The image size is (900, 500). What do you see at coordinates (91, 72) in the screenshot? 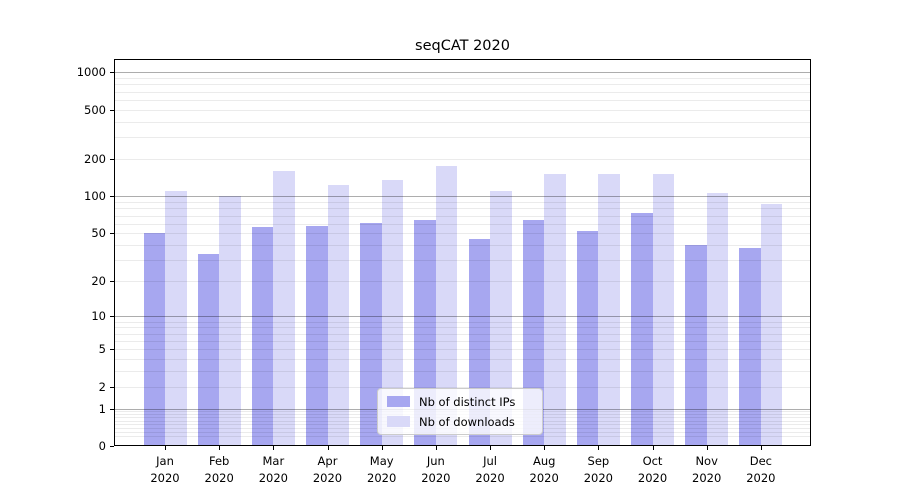
I see `y-tick-label: 1000` at bounding box center [91, 72].